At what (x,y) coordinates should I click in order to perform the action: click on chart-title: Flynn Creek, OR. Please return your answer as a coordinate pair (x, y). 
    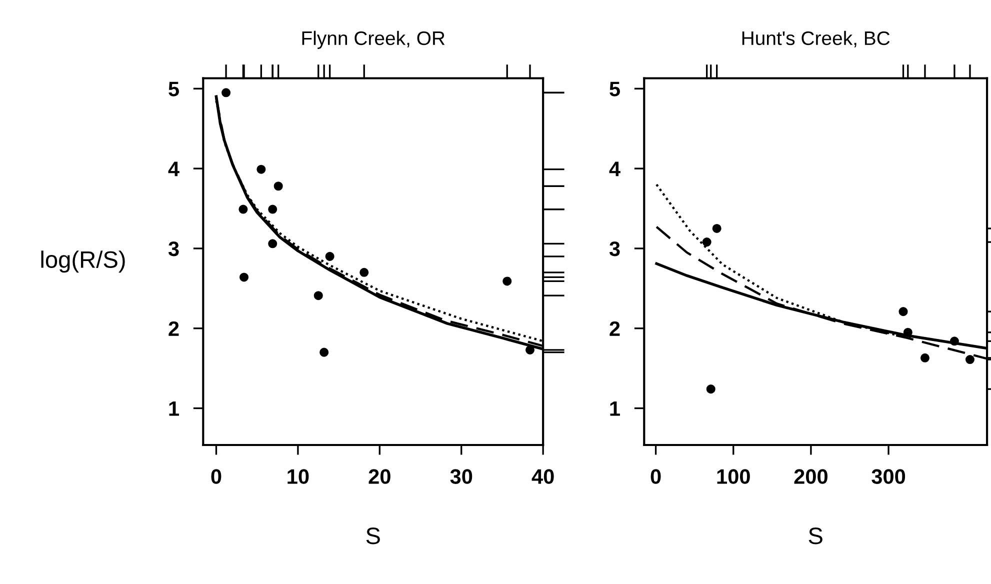
    Looking at the image, I should click on (373, 39).